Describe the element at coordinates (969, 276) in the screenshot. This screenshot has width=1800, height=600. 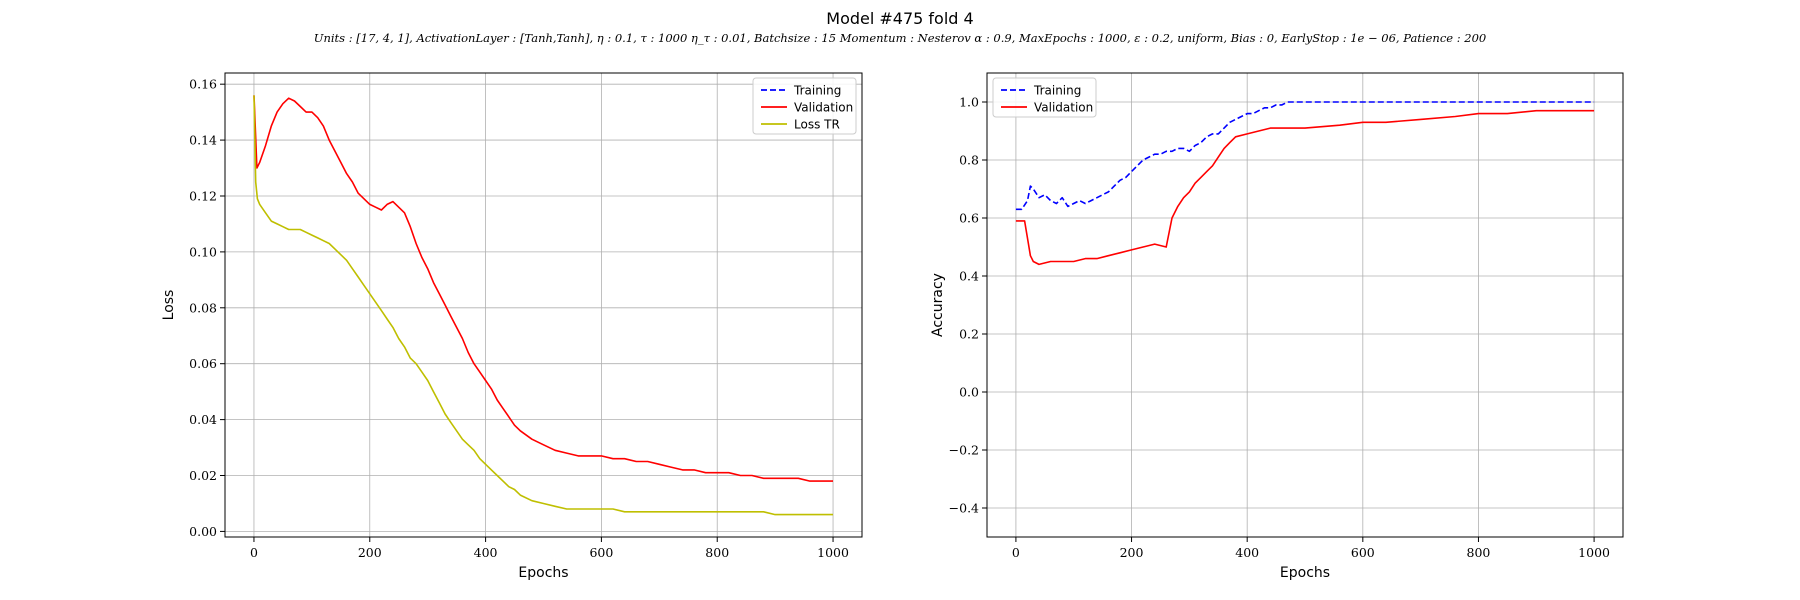
I see `y-tick-label: 0.4` at that location.